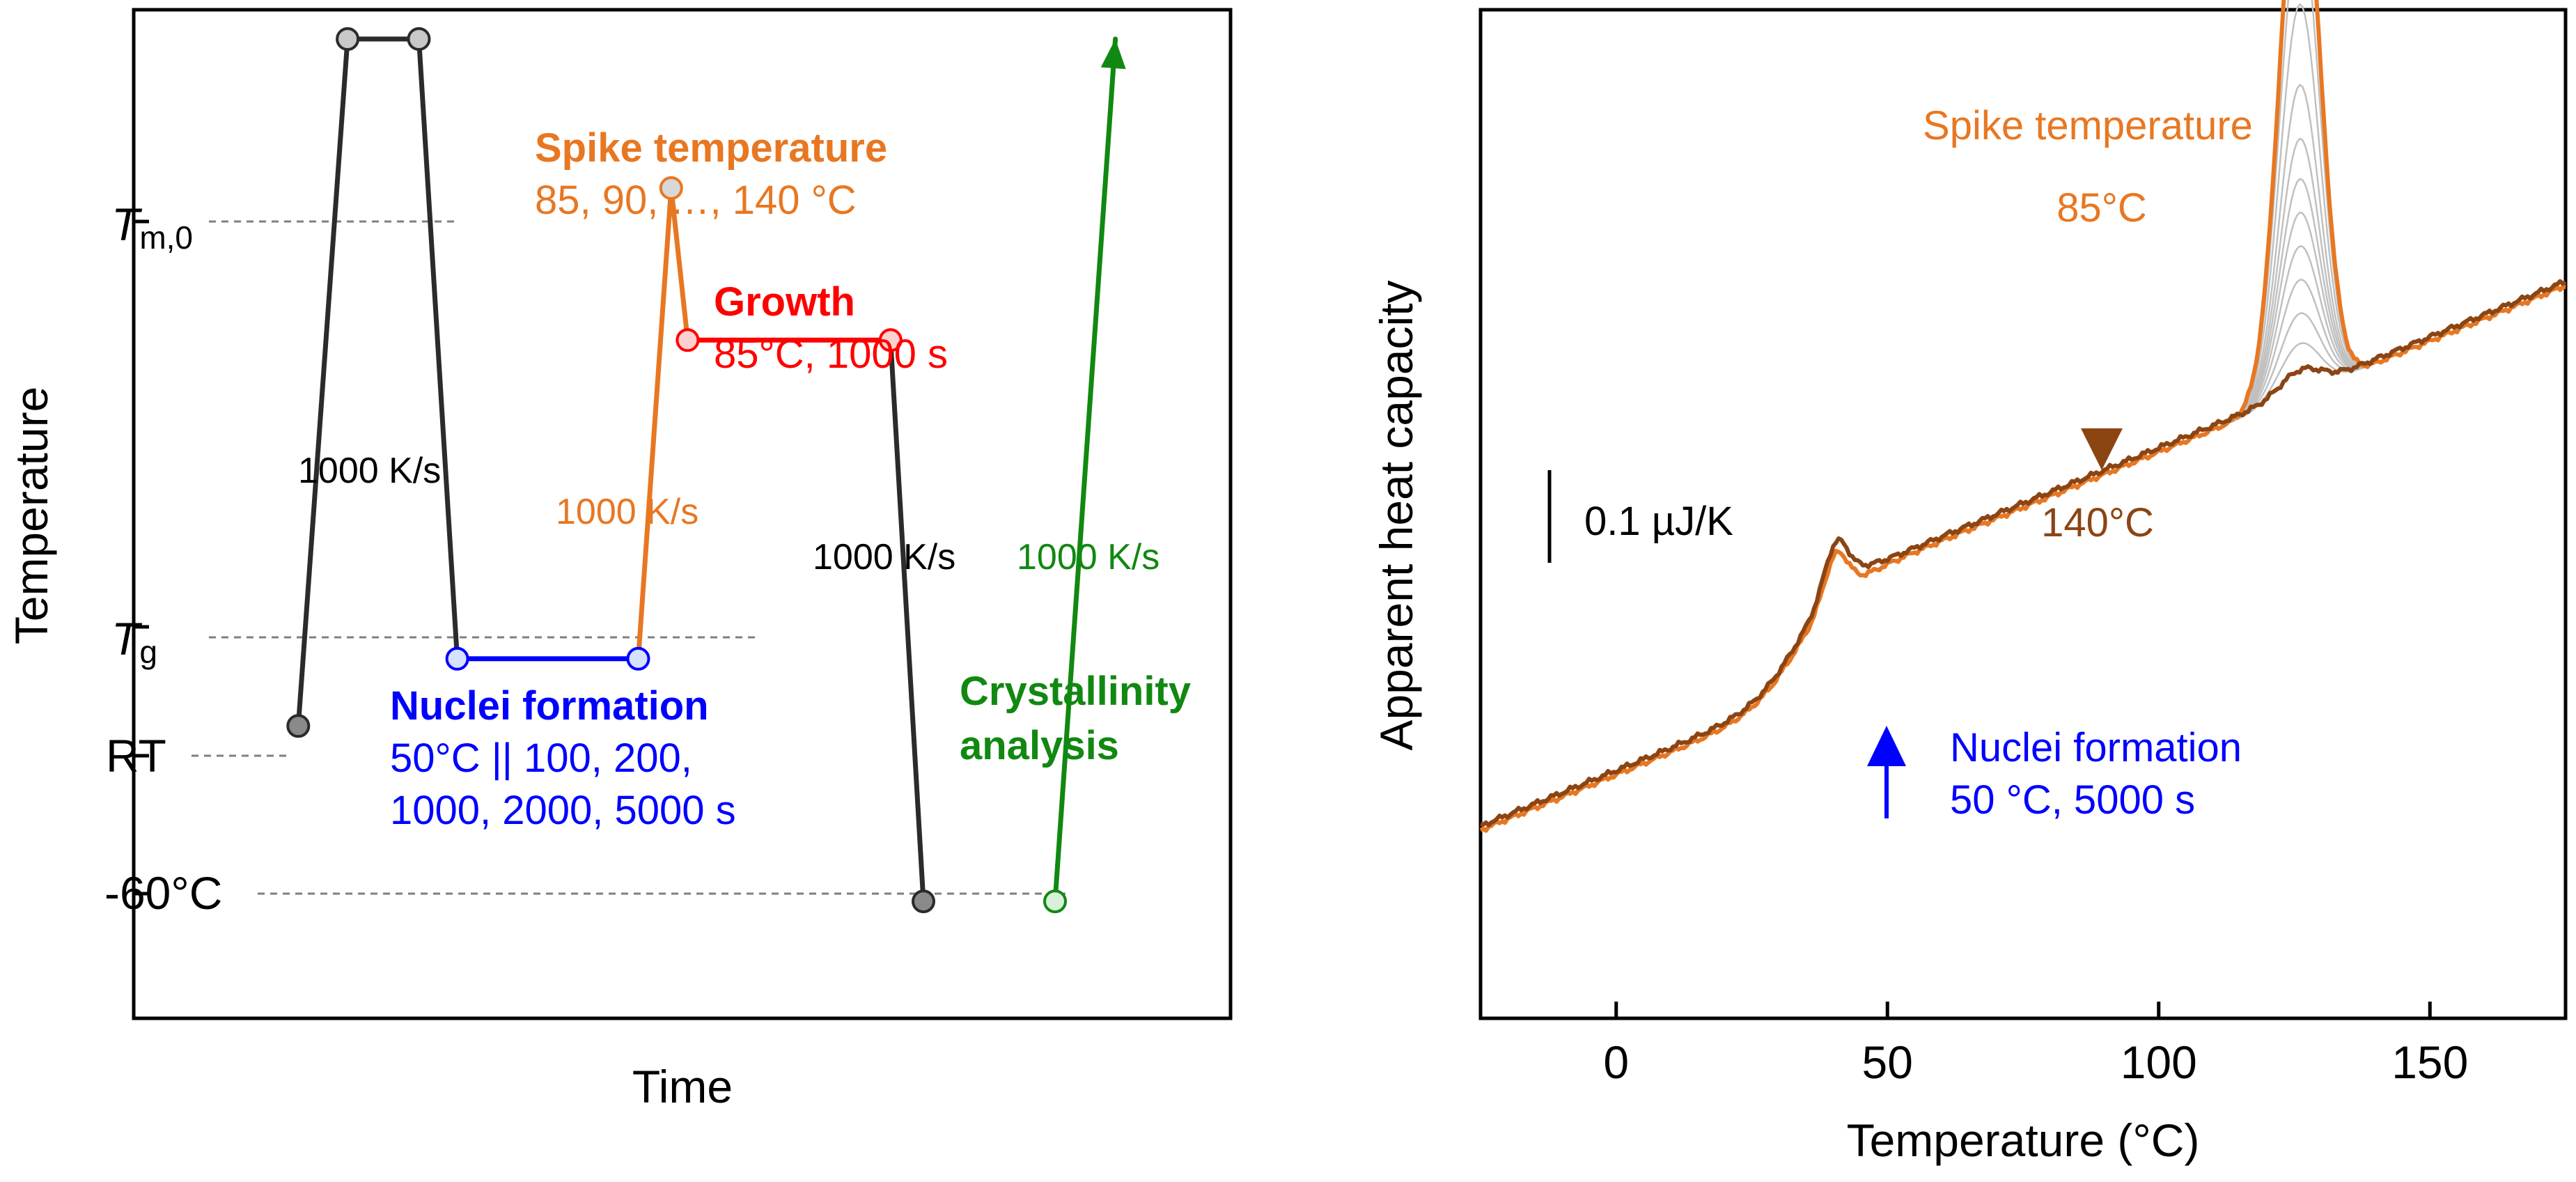 The width and height of the screenshot is (2576, 1182). I want to click on ylevel-tg-sub: g, so click(148, 652).